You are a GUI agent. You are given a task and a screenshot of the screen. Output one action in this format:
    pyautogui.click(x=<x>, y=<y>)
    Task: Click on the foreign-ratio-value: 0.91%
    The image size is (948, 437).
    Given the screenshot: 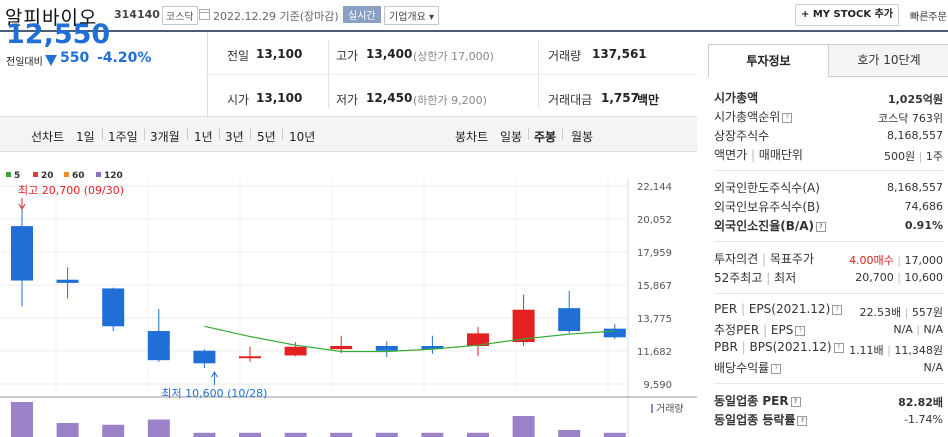 What is the action you would take?
    pyautogui.click(x=923, y=225)
    